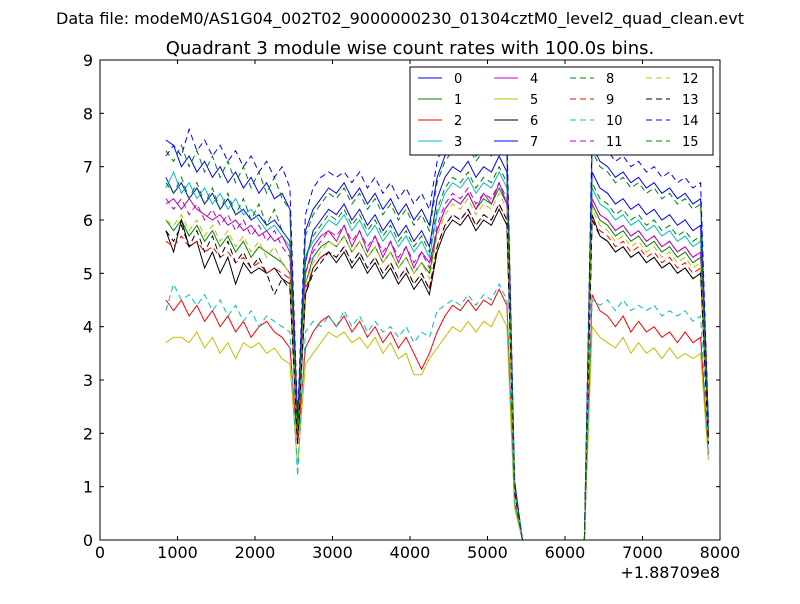 The image size is (800, 604). I want to click on legend-label-7: 7, so click(534, 142).